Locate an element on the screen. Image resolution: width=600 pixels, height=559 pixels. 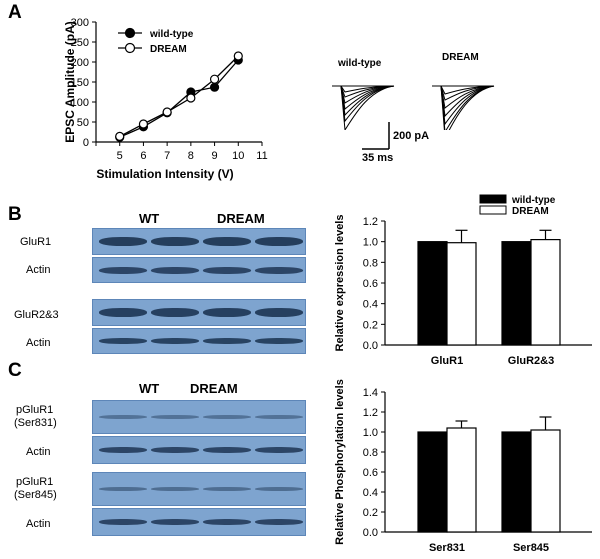
panel-label-a: A is located at coordinates (15, 12).